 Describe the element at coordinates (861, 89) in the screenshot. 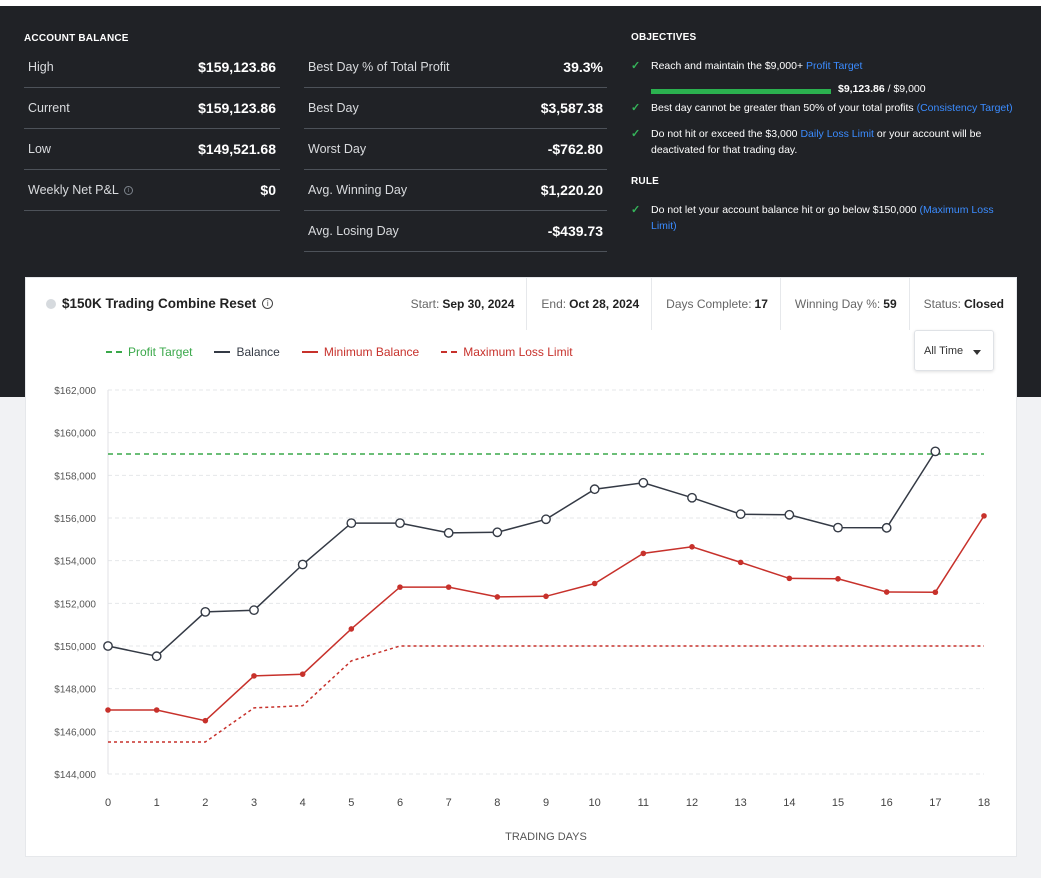

I see `progress-current: $9,123.86` at that location.